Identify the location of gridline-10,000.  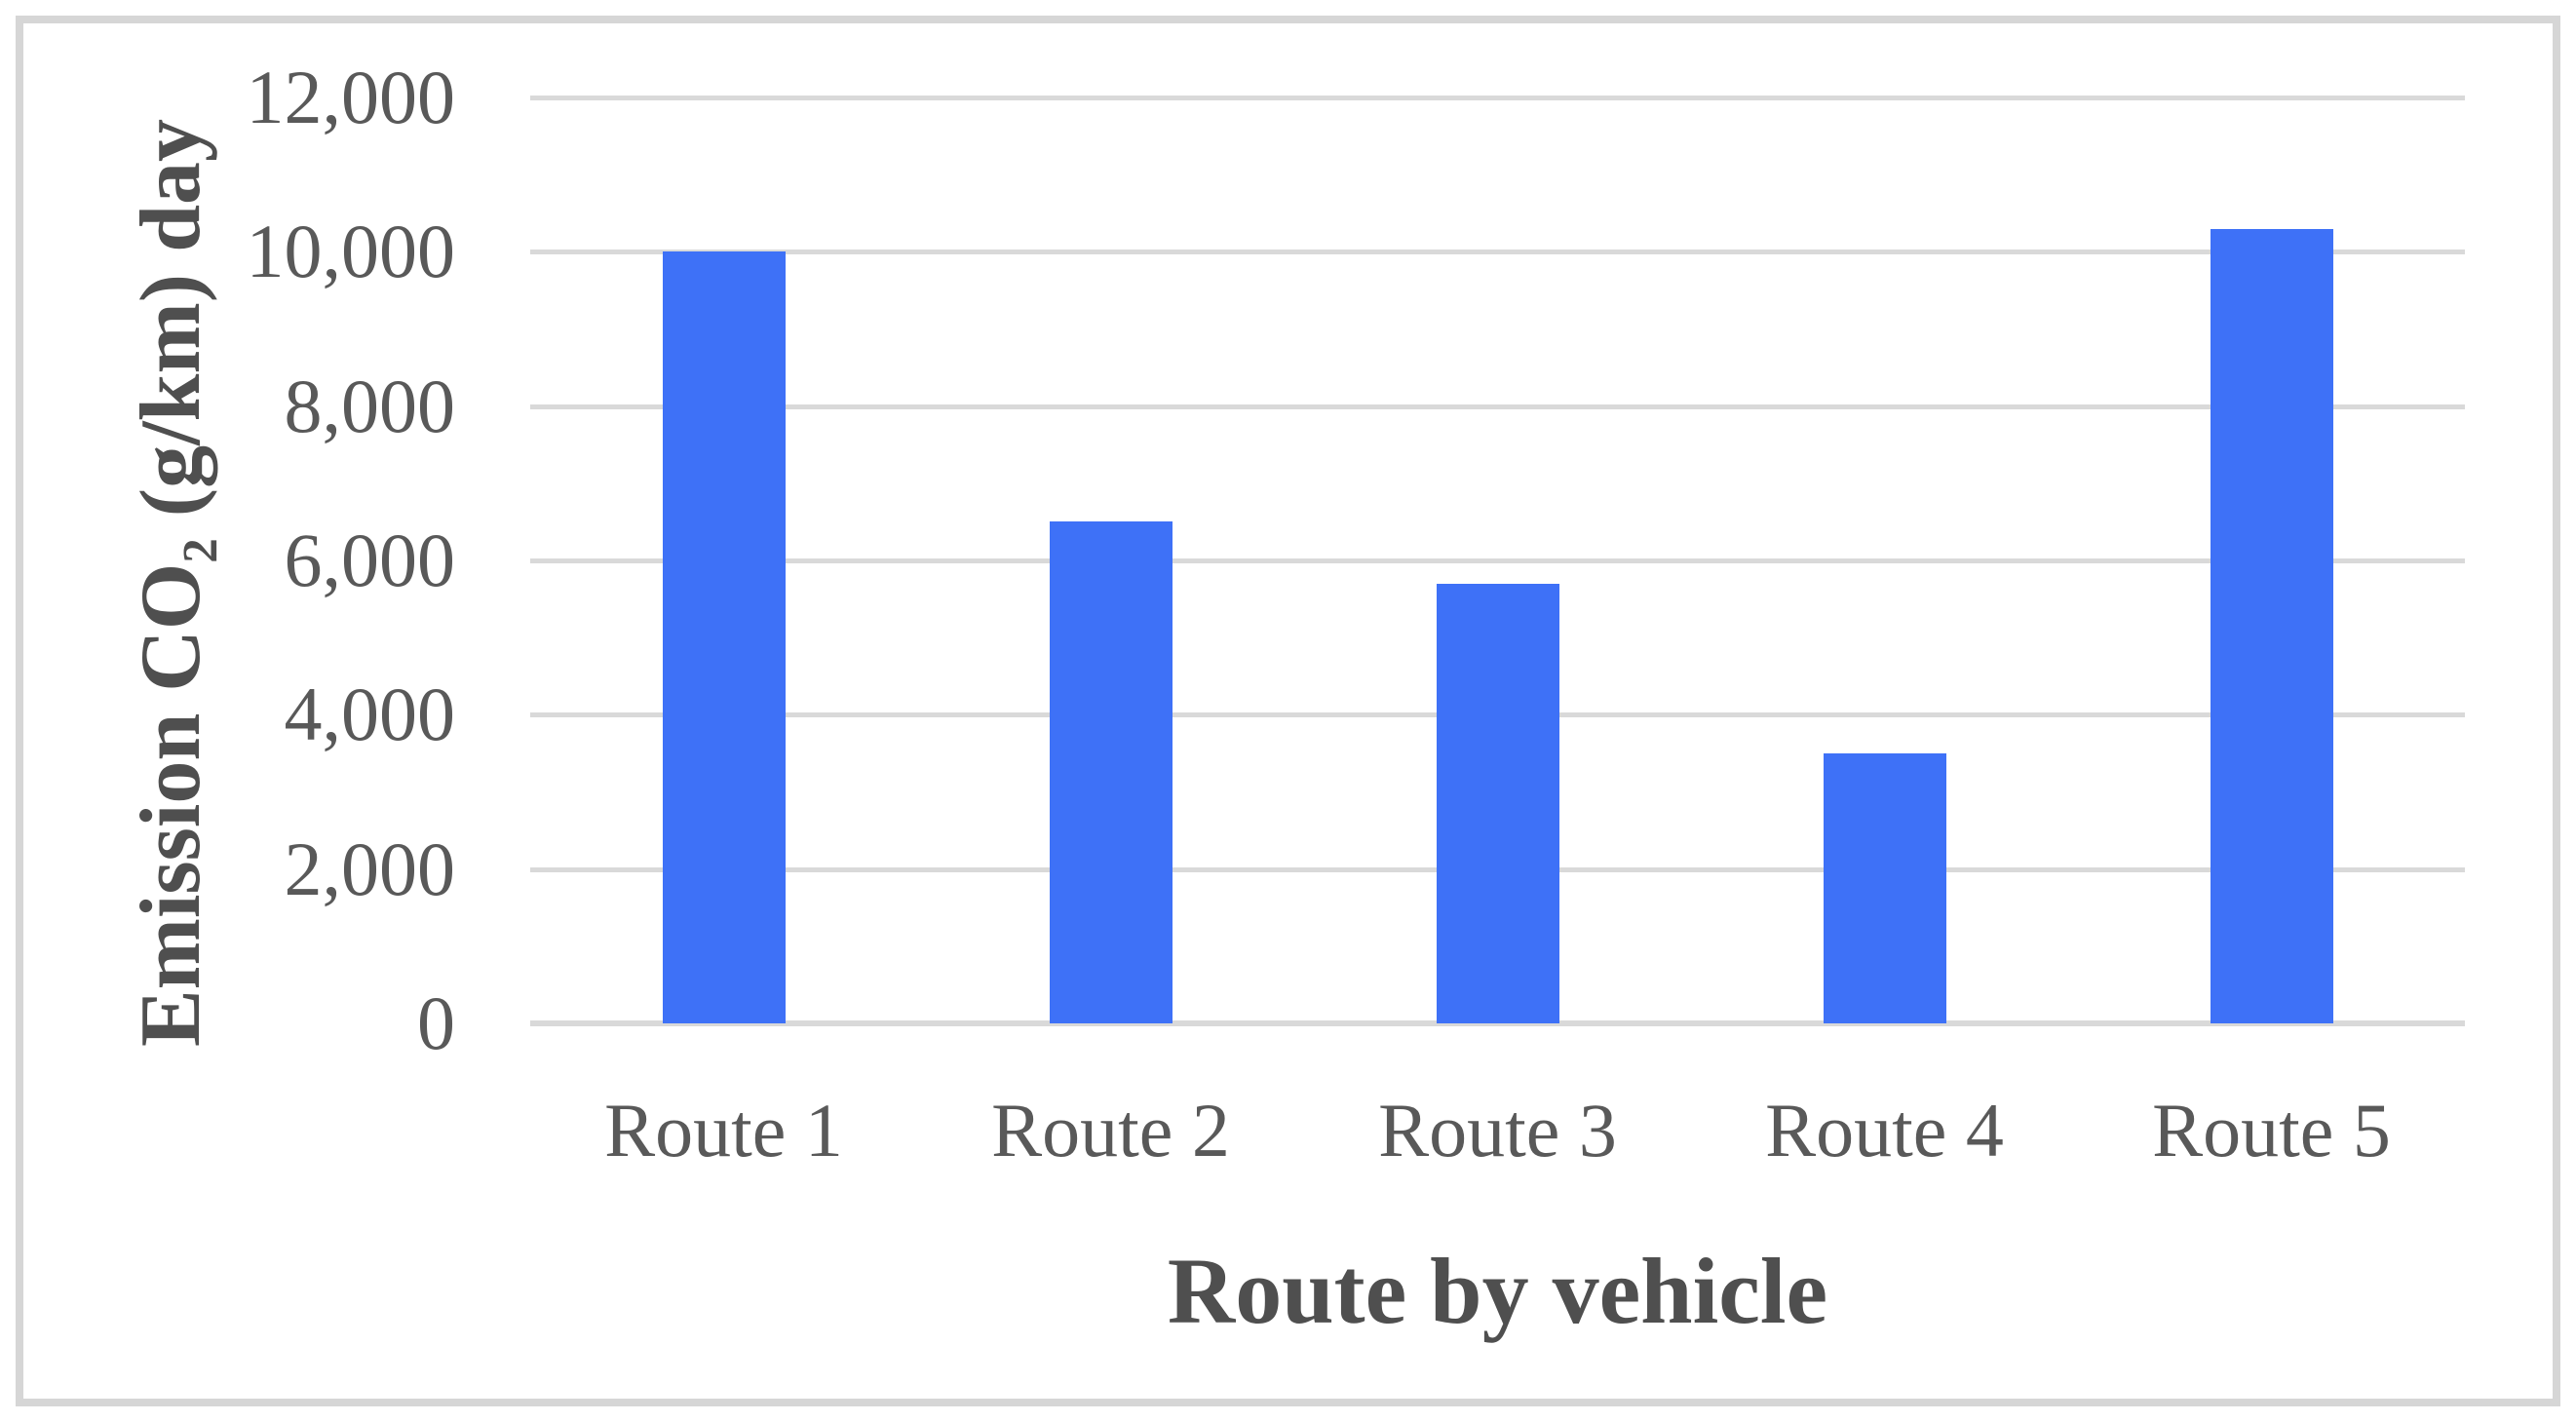
(1497, 252).